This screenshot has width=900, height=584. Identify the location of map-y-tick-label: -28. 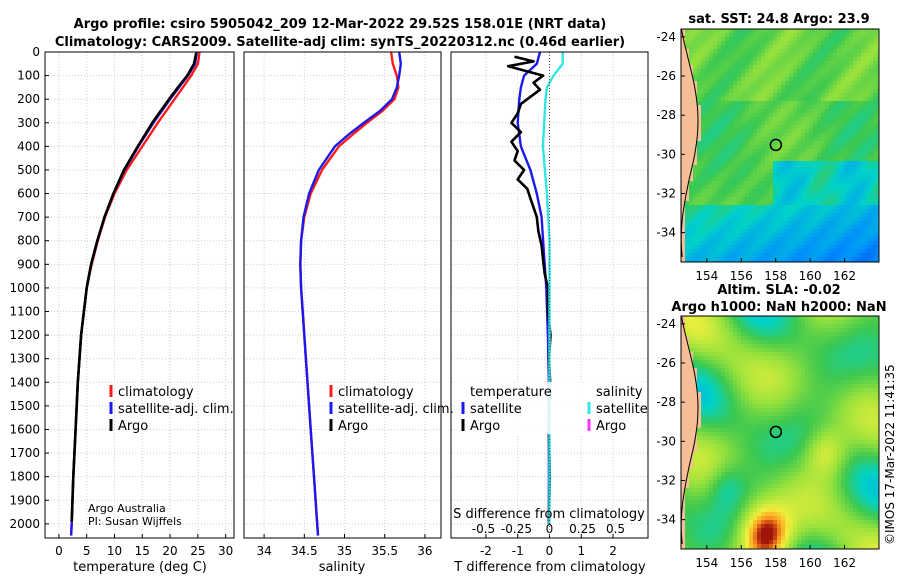
(666, 115).